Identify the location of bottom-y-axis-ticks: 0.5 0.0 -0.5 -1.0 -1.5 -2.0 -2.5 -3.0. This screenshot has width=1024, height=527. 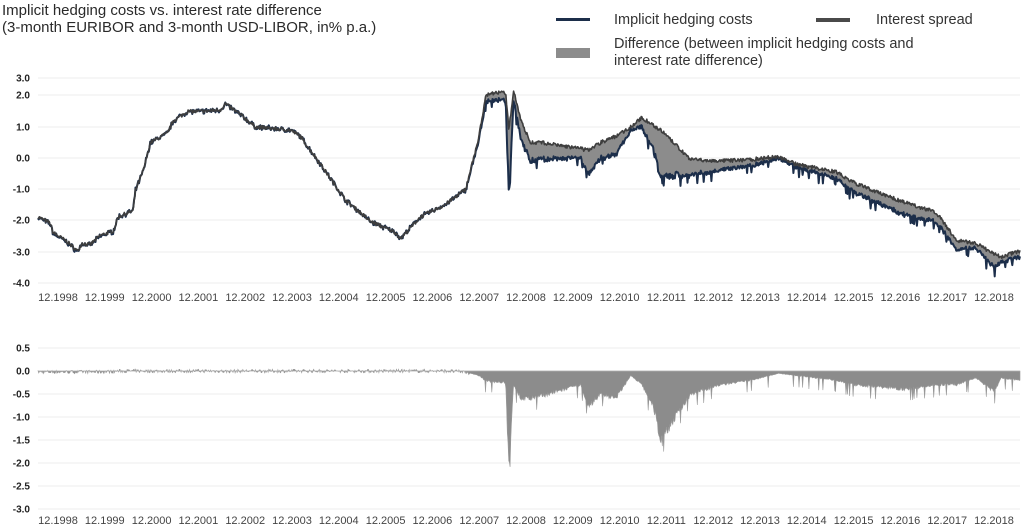
(22, 430).